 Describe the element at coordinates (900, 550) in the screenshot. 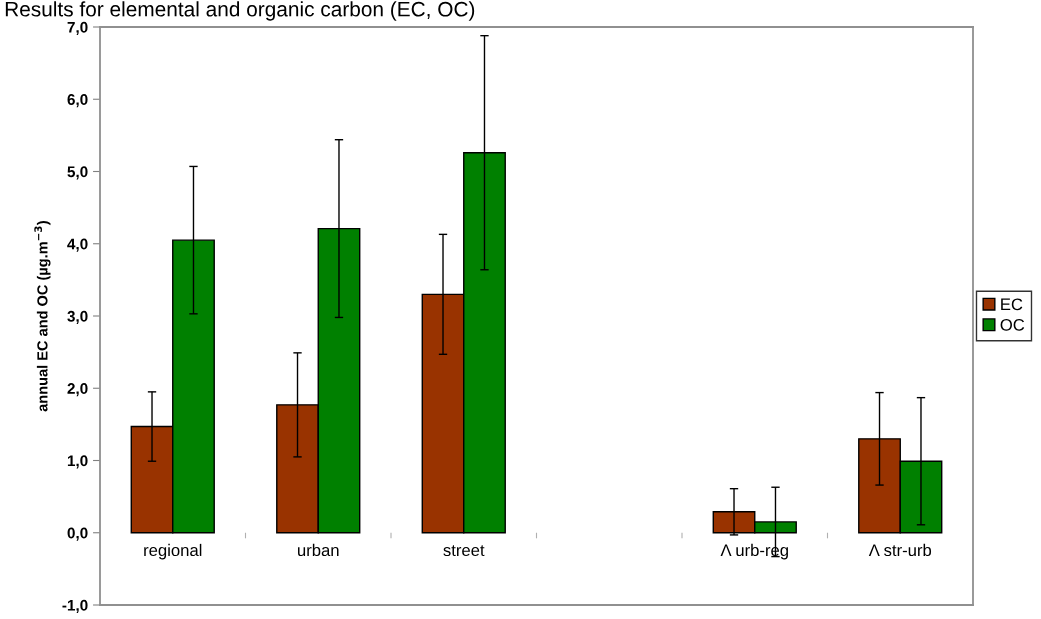

I see `x-tick-label: Λ str-urb` at that location.